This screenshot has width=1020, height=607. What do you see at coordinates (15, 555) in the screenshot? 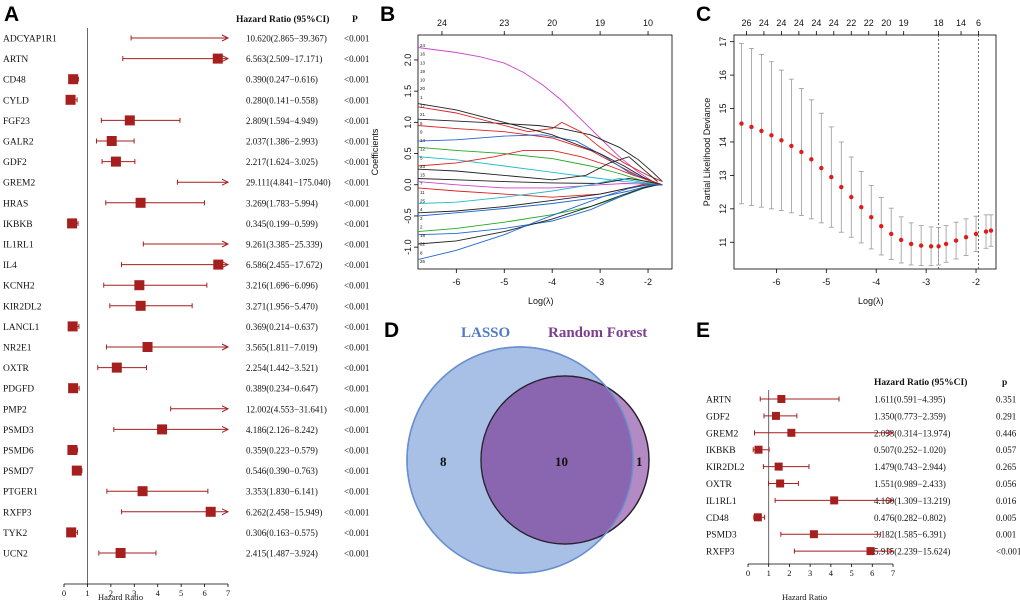
I see `gene-label: UCN2` at bounding box center [15, 555].